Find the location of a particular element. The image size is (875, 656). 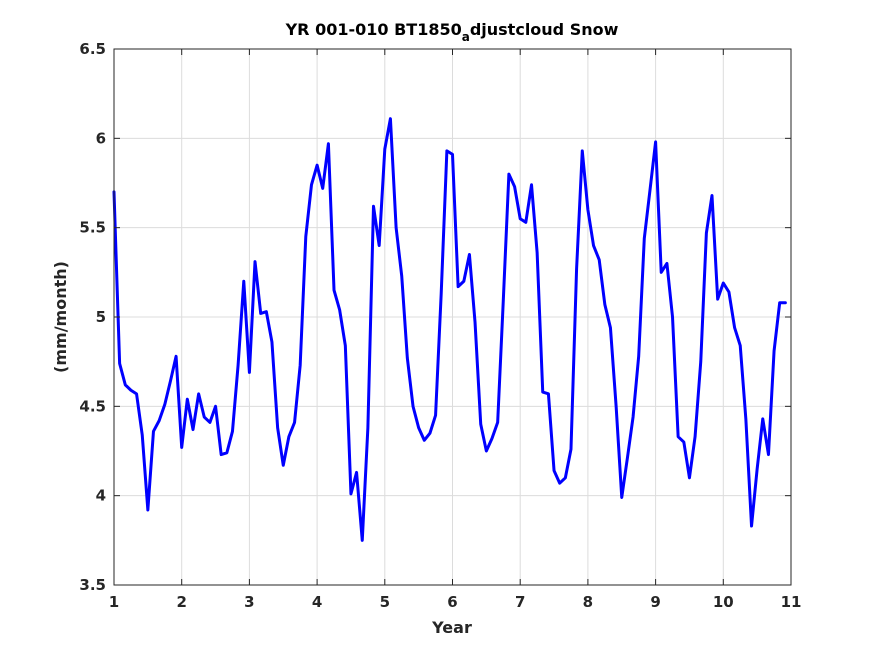

x-tick-label: 2 is located at coordinates (181, 602).